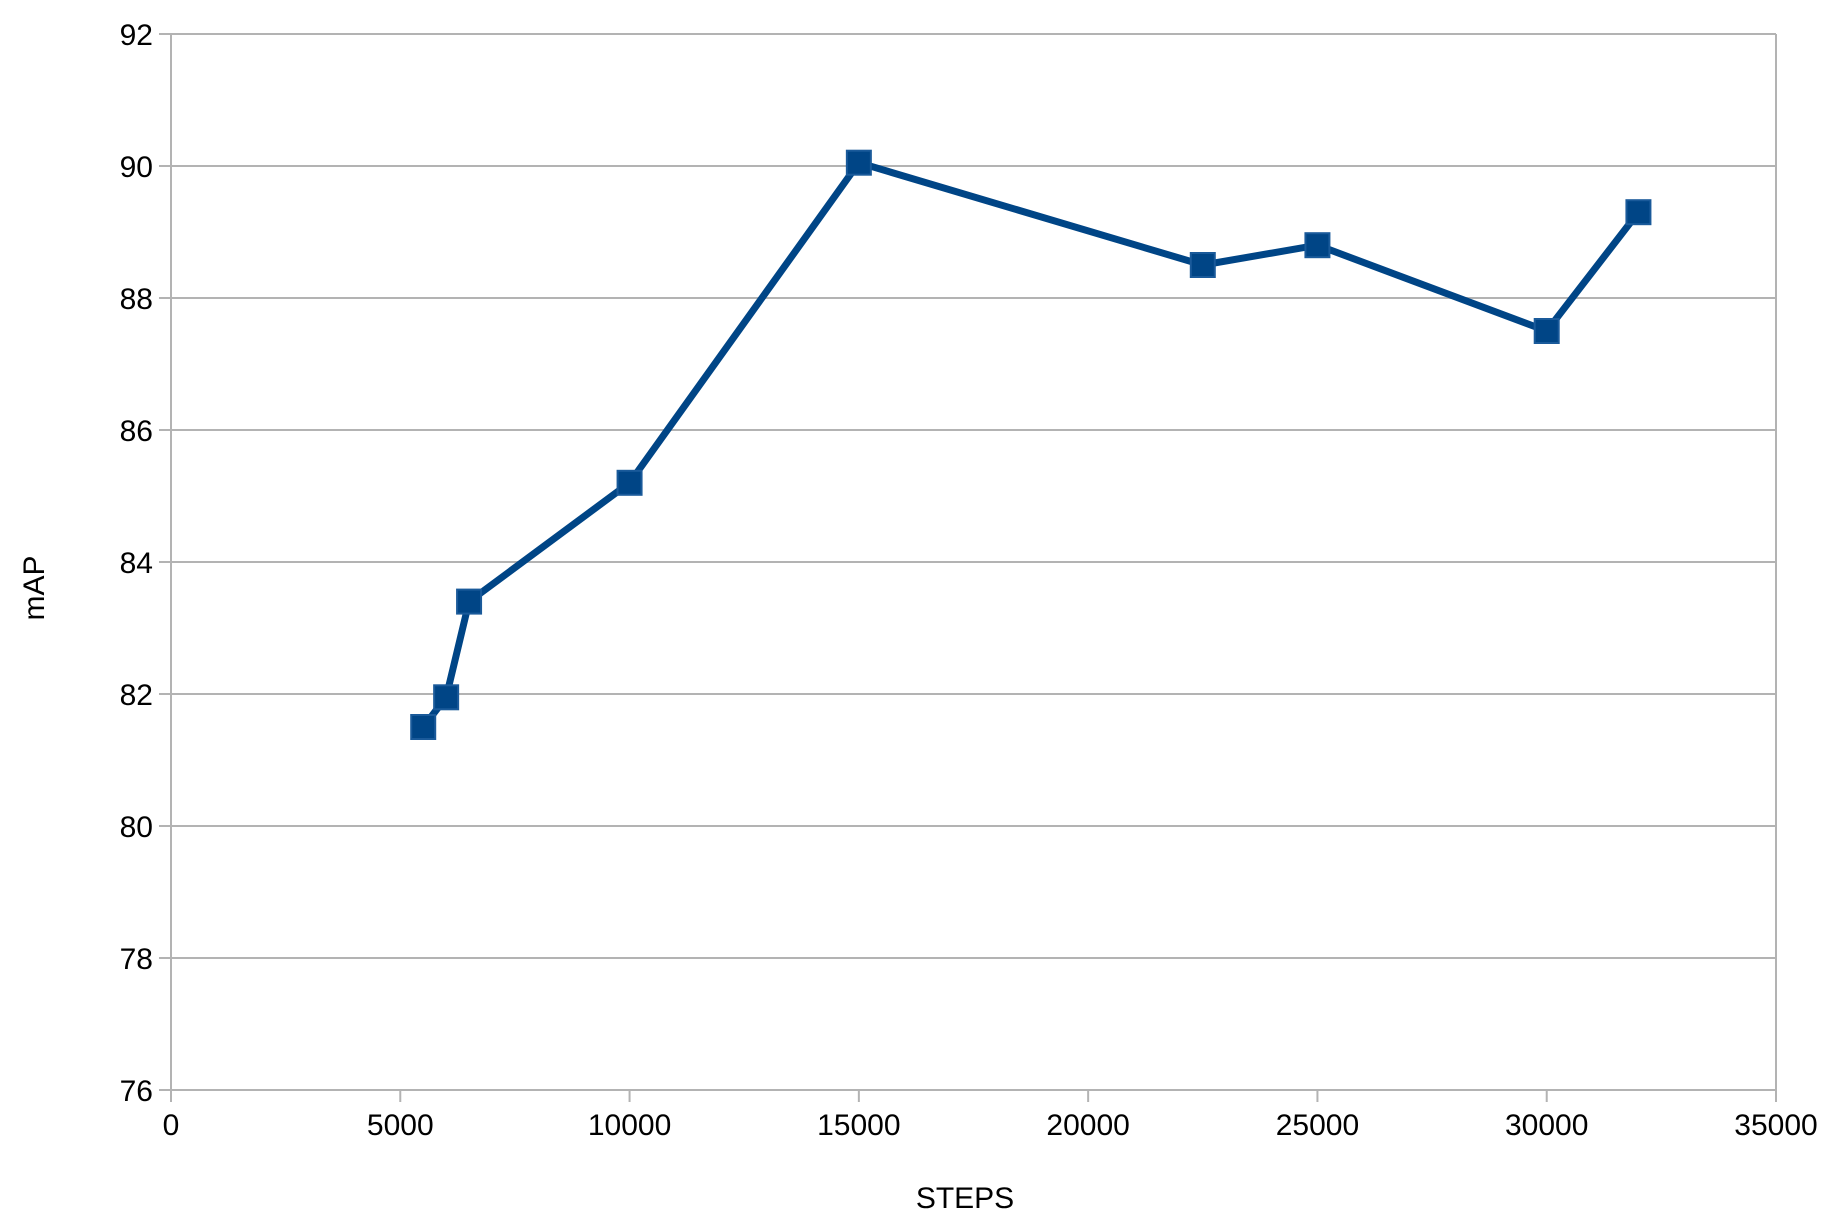 The width and height of the screenshot is (1842, 1219). I want to click on x-axis-title: STEPS, so click(965, 1198).